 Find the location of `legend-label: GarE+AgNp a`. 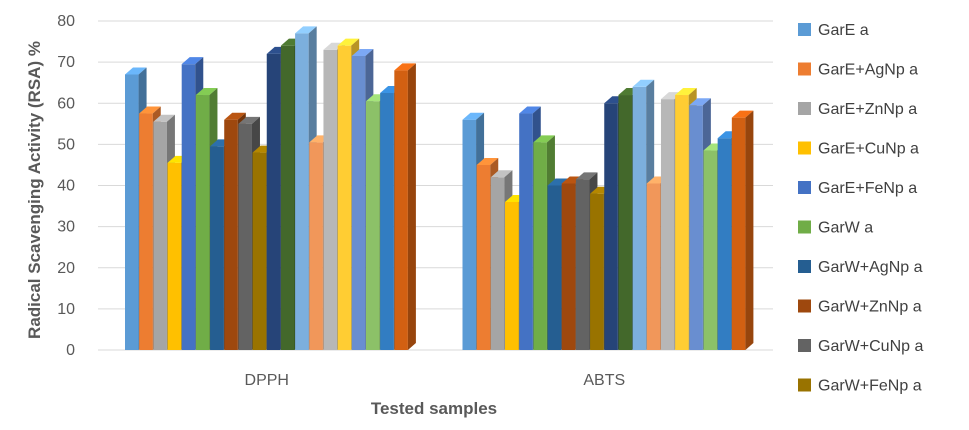

legend-label: GarE+AgNp a is located at coordinates (868, 70).